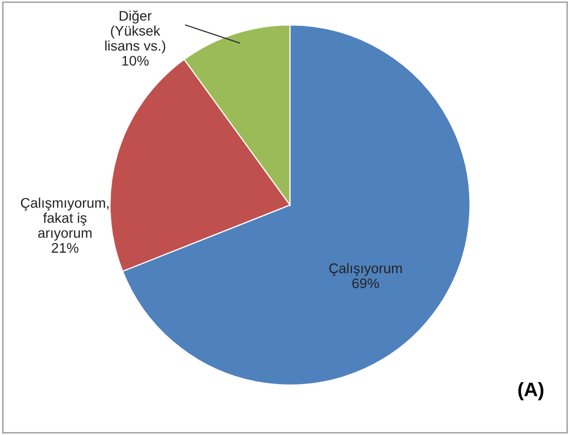 This screenshot has width=570, height=435. Describe the element at coordinates (531, 391) in the screenshot. I see `text: (A)` at that location.